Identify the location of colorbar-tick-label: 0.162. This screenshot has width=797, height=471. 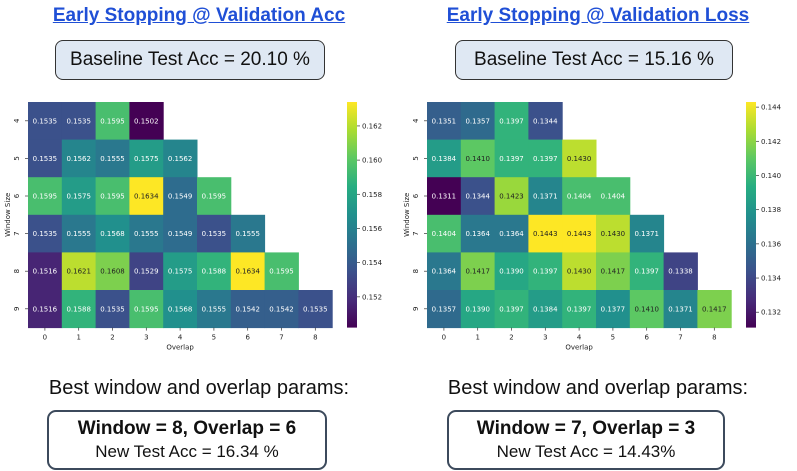
(372, 126).